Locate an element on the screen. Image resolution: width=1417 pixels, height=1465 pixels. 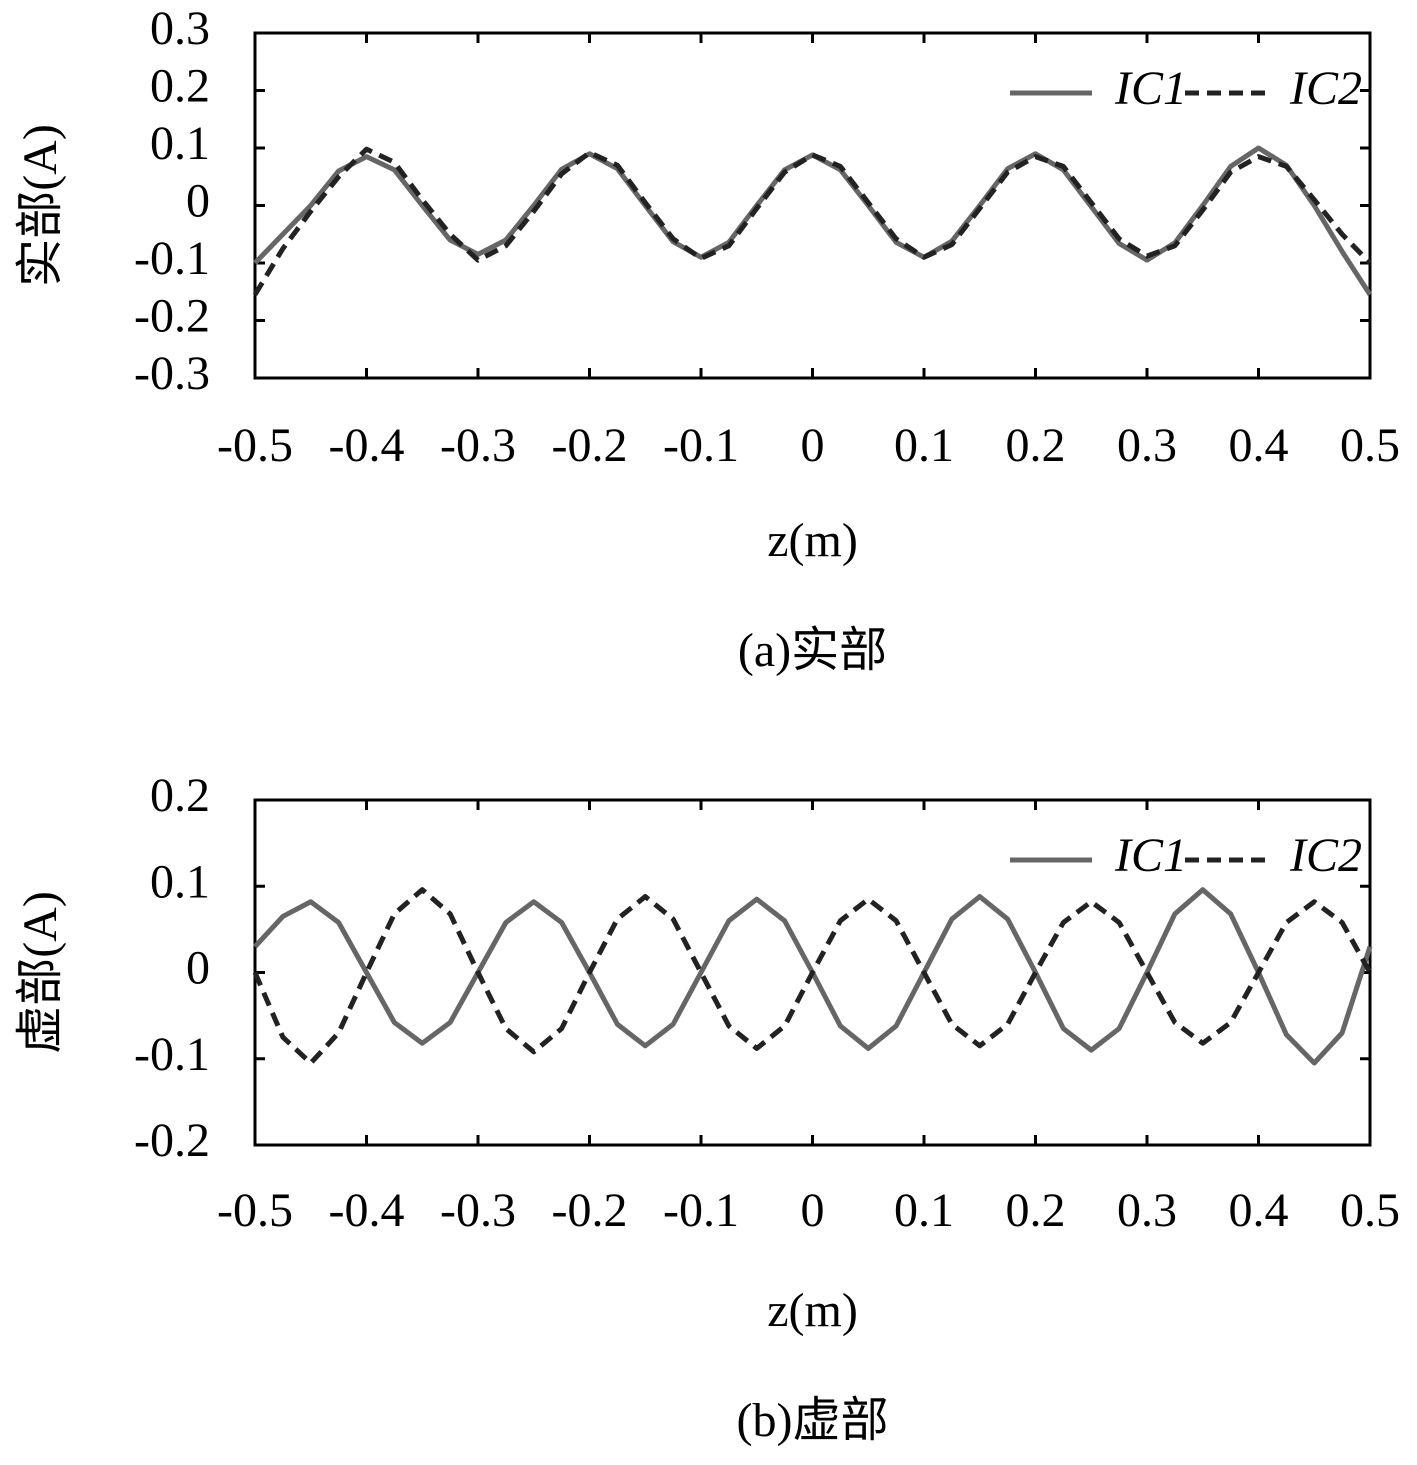
y-tick-label: 0.3 is located at coordinates (180, 28).